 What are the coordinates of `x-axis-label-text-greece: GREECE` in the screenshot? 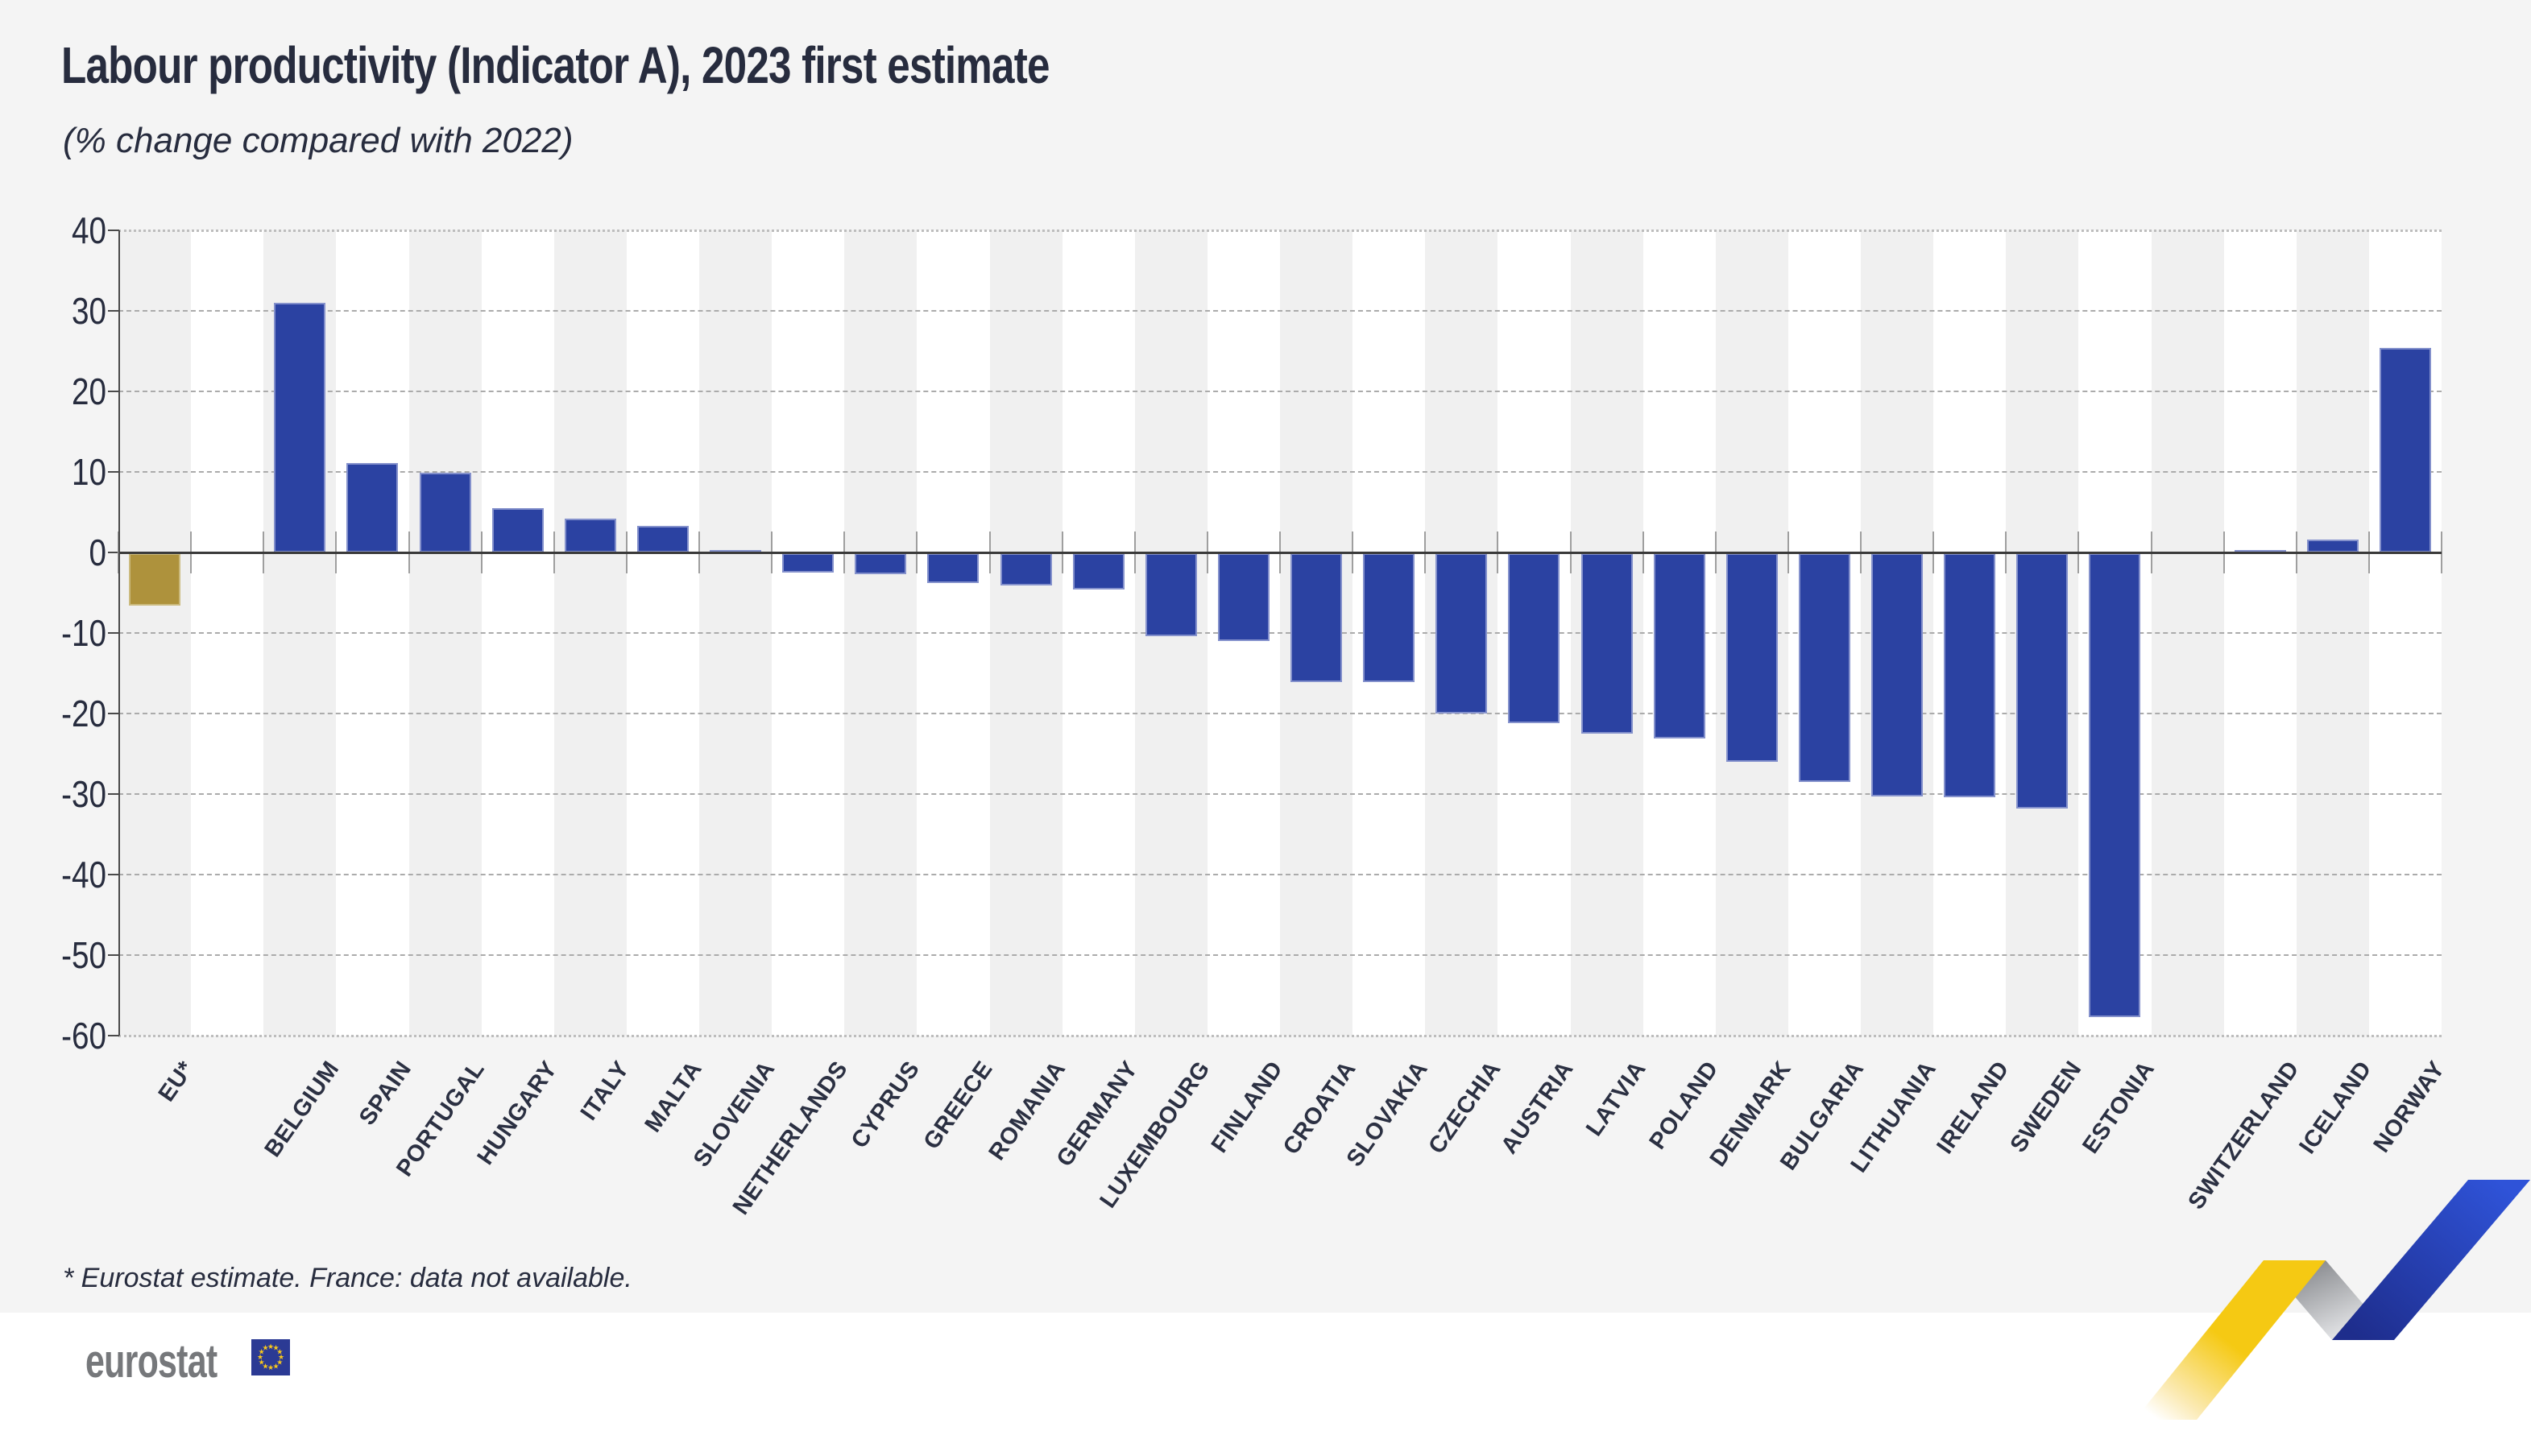 It's located at (958, 1106).